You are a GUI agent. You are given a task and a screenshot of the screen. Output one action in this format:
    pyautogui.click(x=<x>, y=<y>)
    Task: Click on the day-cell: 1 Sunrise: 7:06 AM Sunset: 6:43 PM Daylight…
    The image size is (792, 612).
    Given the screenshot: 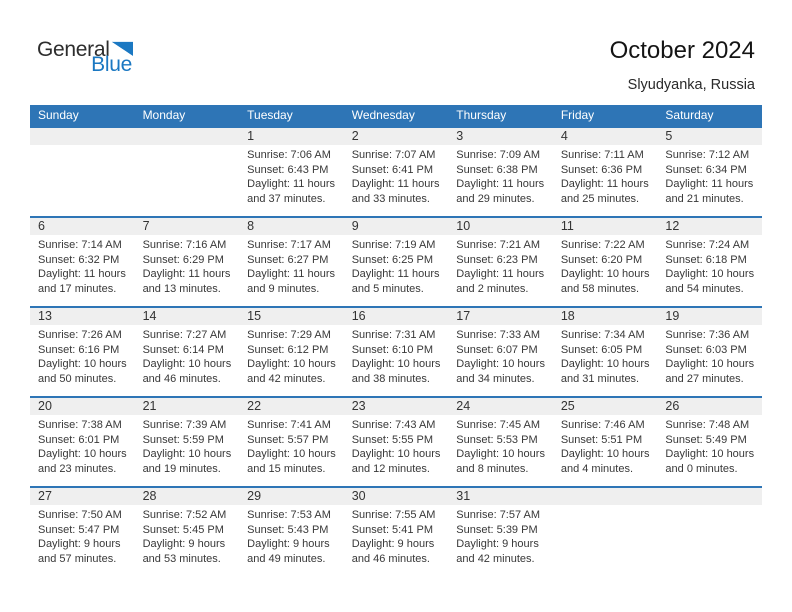 What is the action you would take?
    pyautogui.click(x=291, y=172)
    